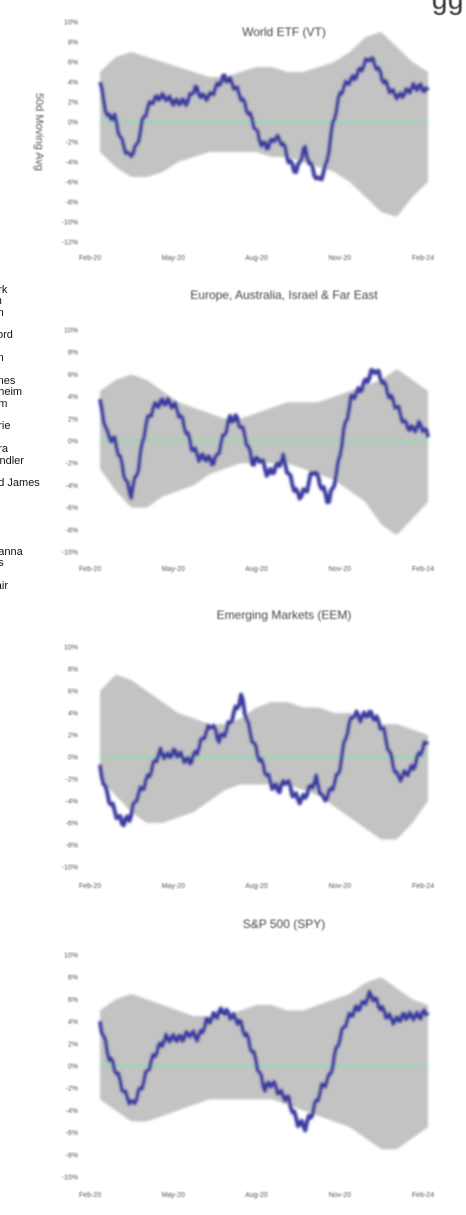 The width and height of the screenshot is (466, 1215). Describe the element at coordinates (70, 243) in the screenshot. I see `y-tick-label: -12%` at that location.